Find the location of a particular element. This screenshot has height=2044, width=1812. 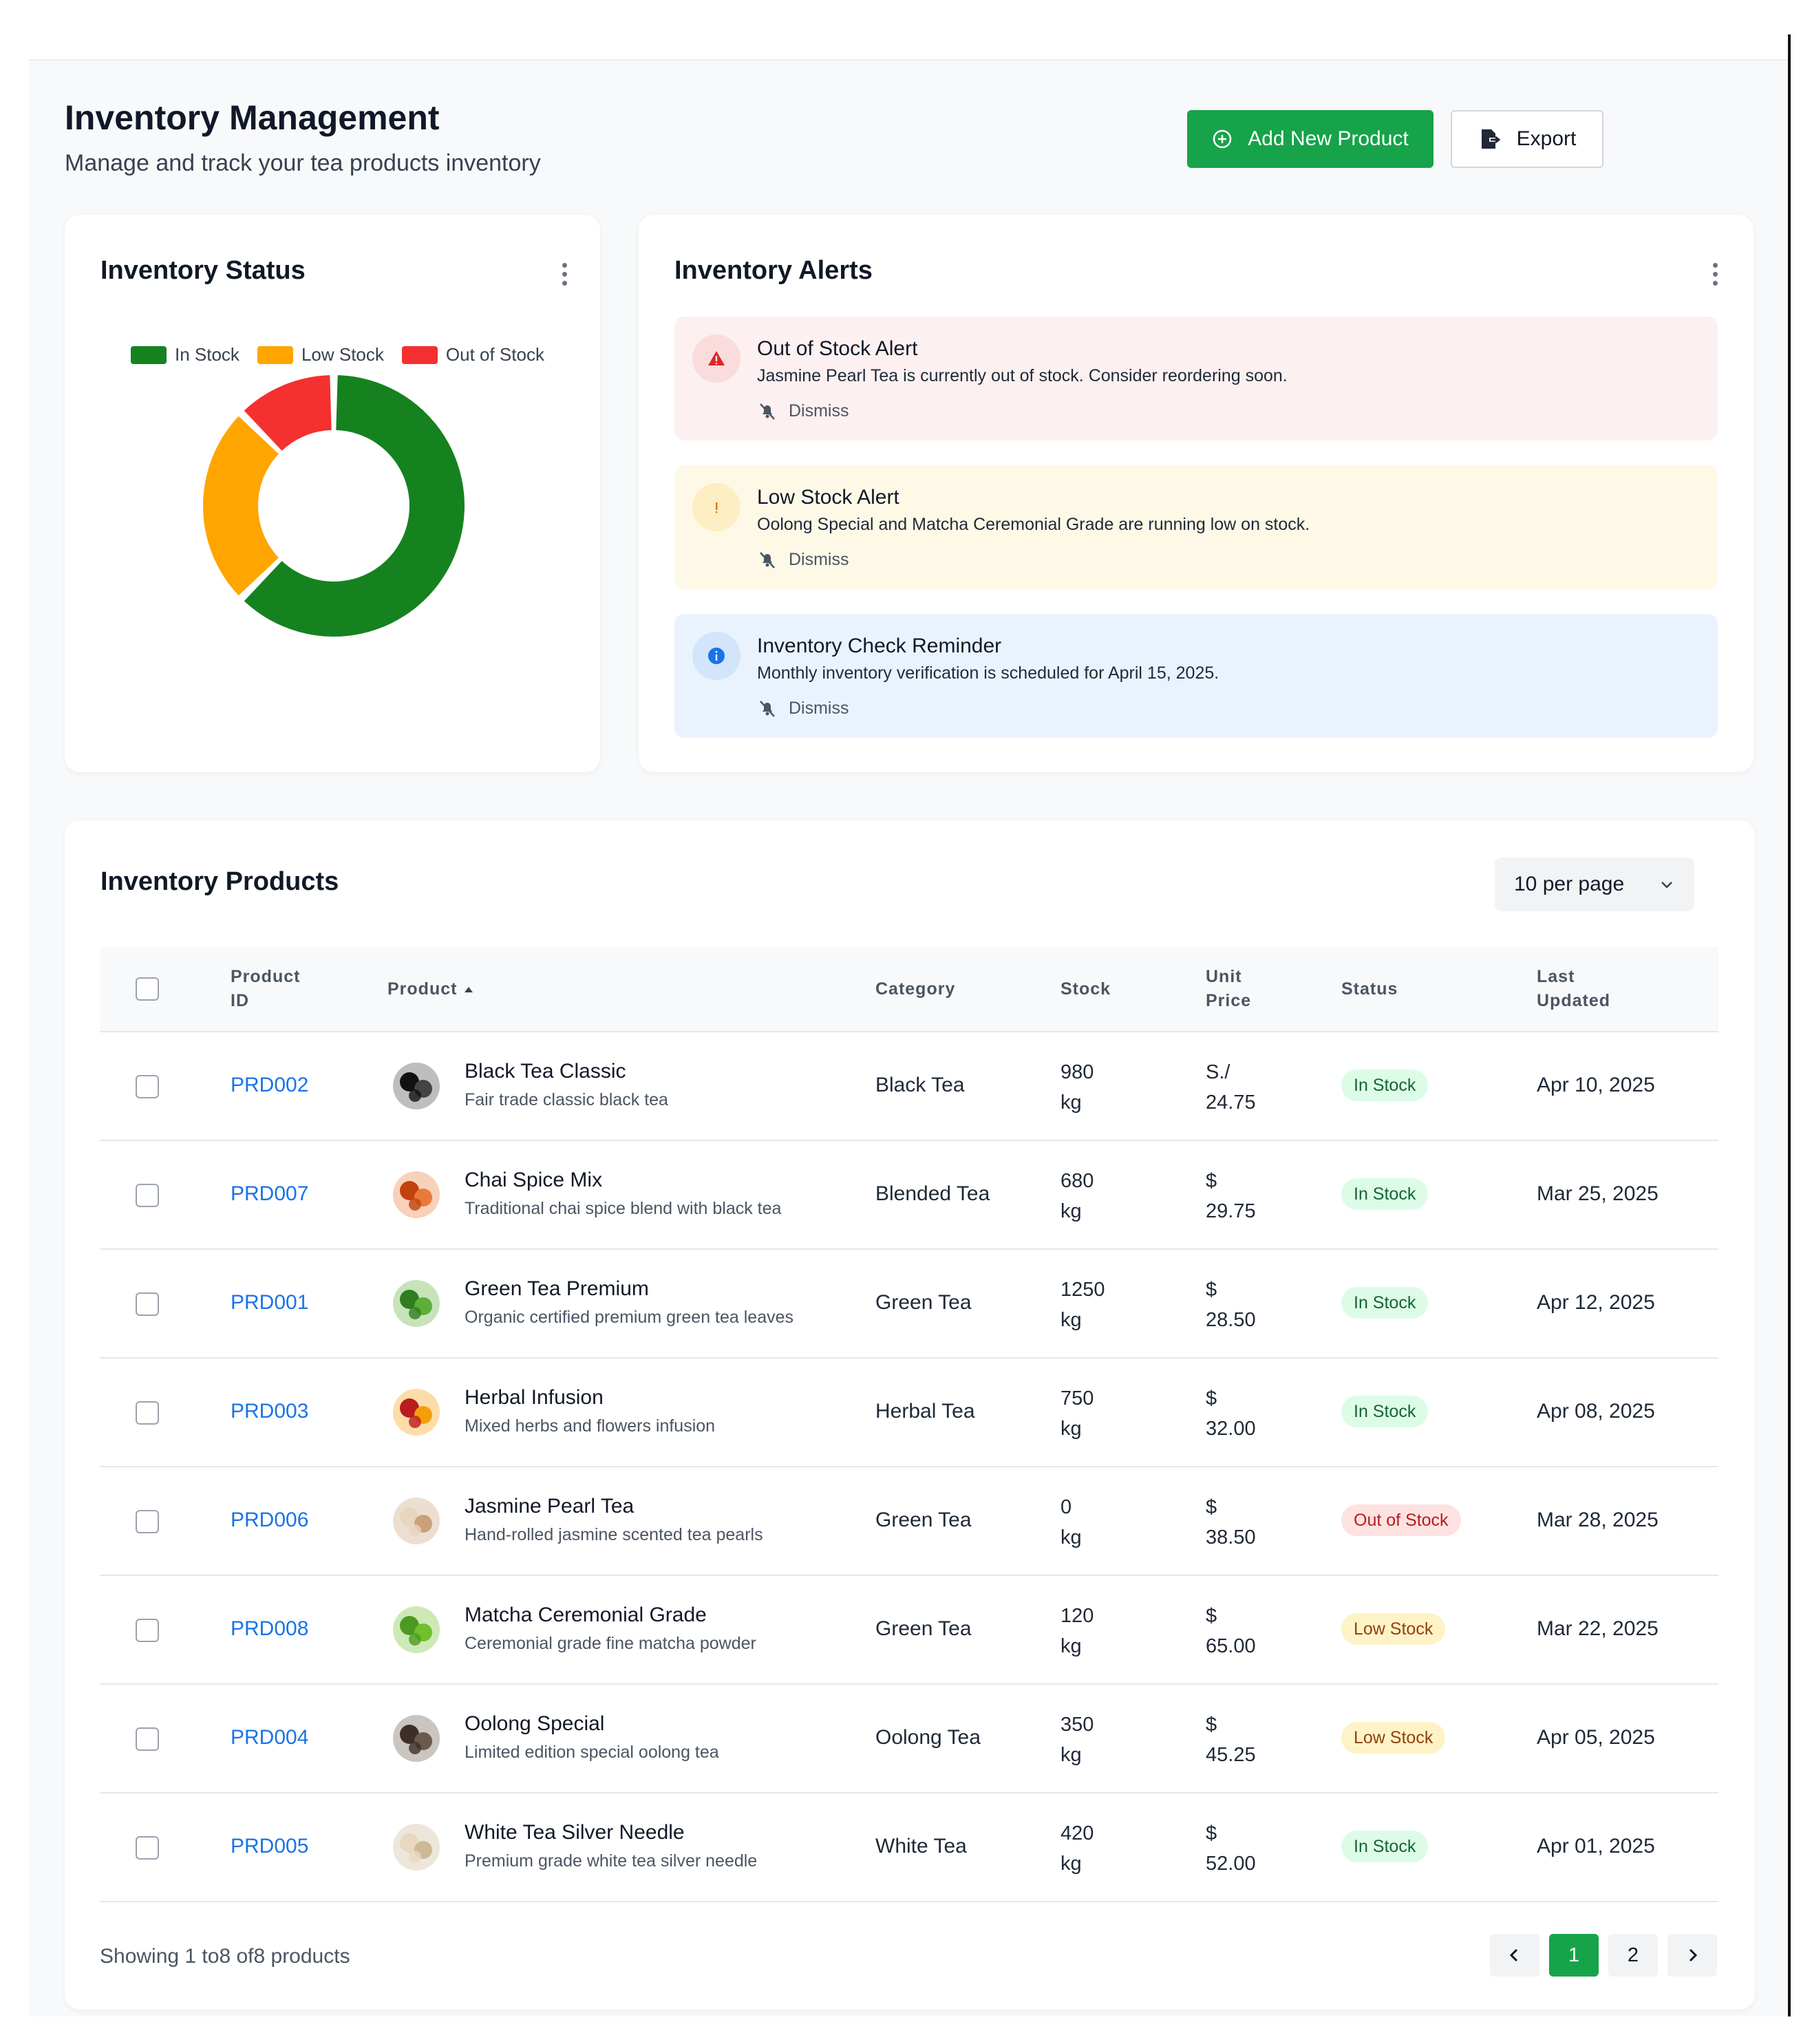

column-category: Category is located at coordinates (915, 989).